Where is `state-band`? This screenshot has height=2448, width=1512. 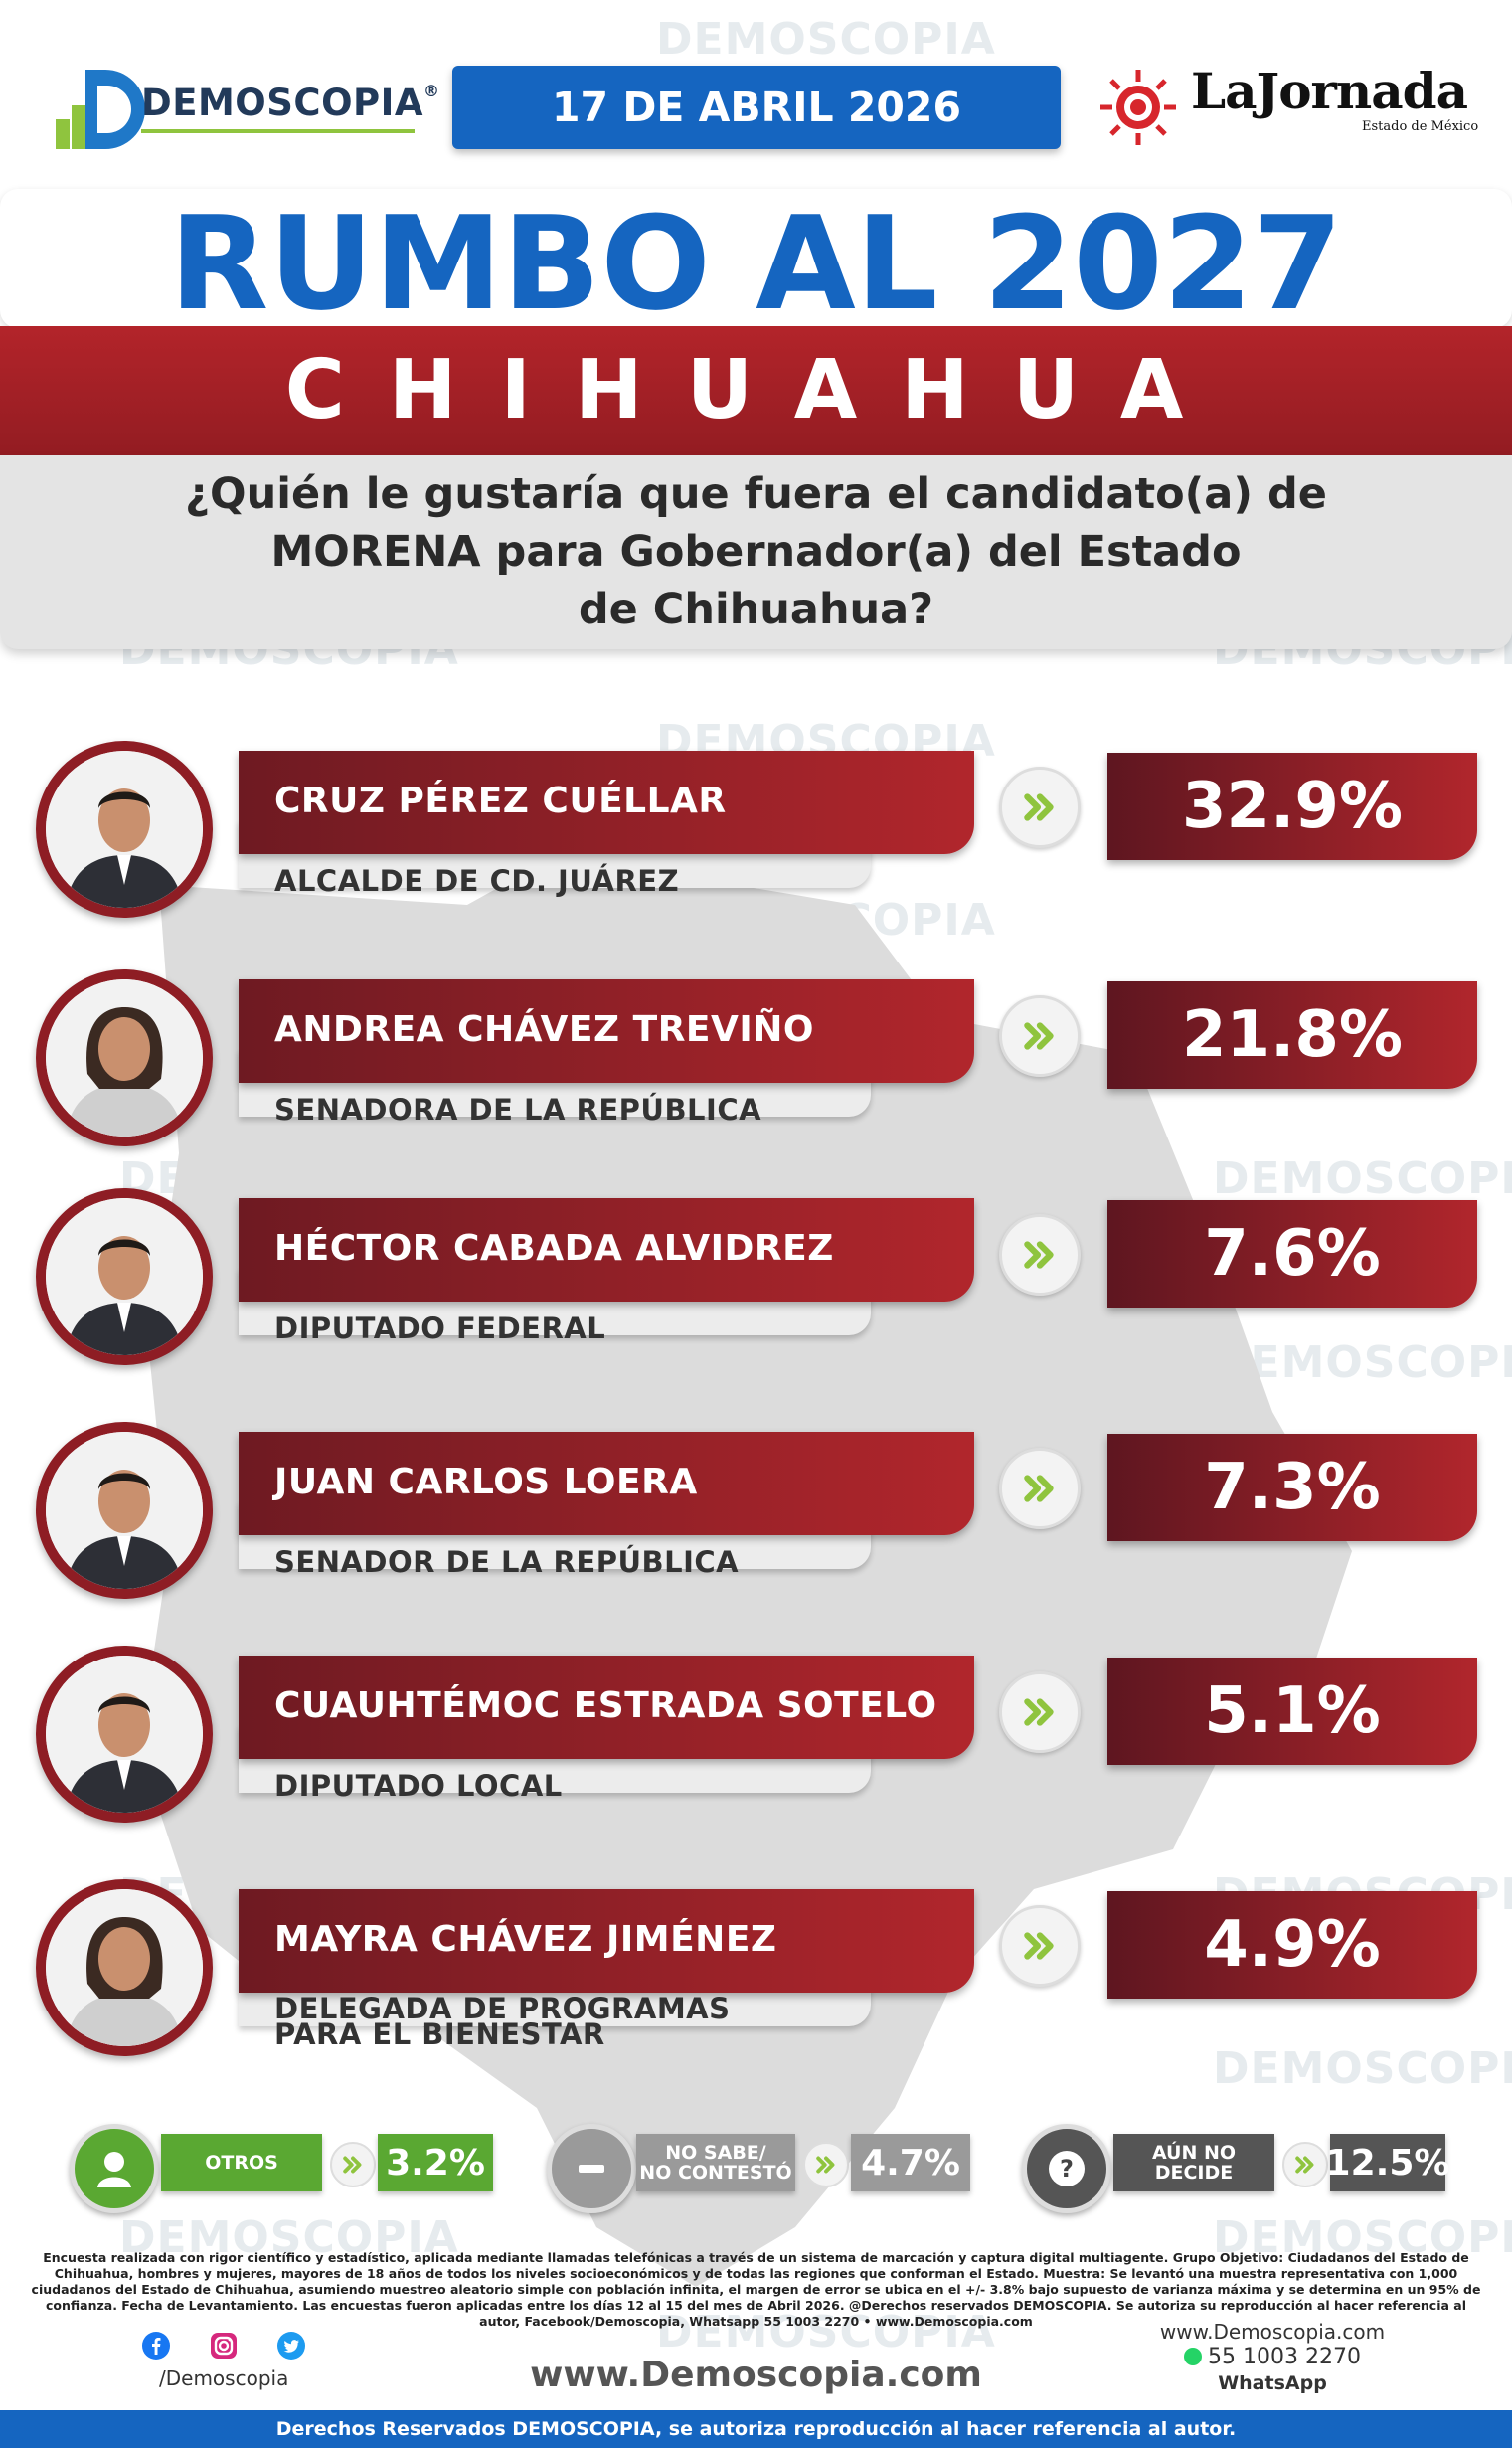
state-band is located at coordinates (756, 390).